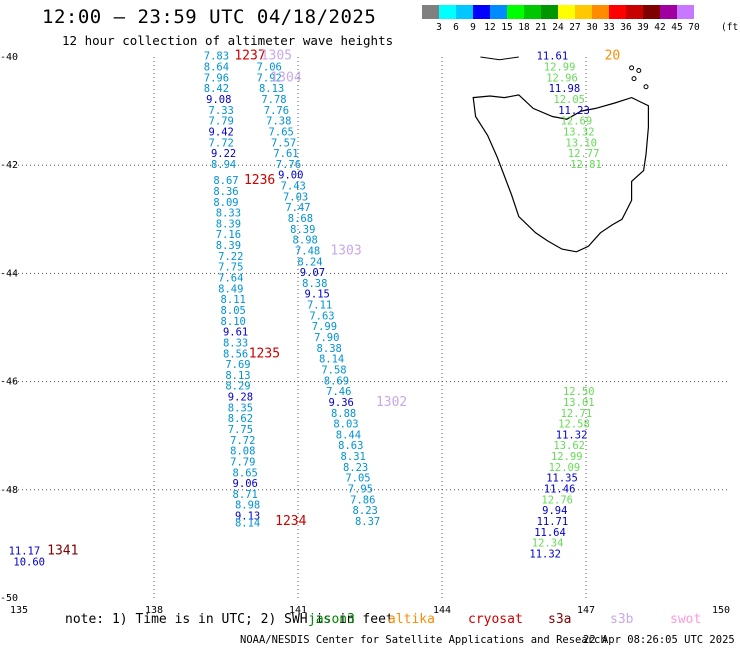  I want to click on pass-id-label: 1305, so click(276, 56).